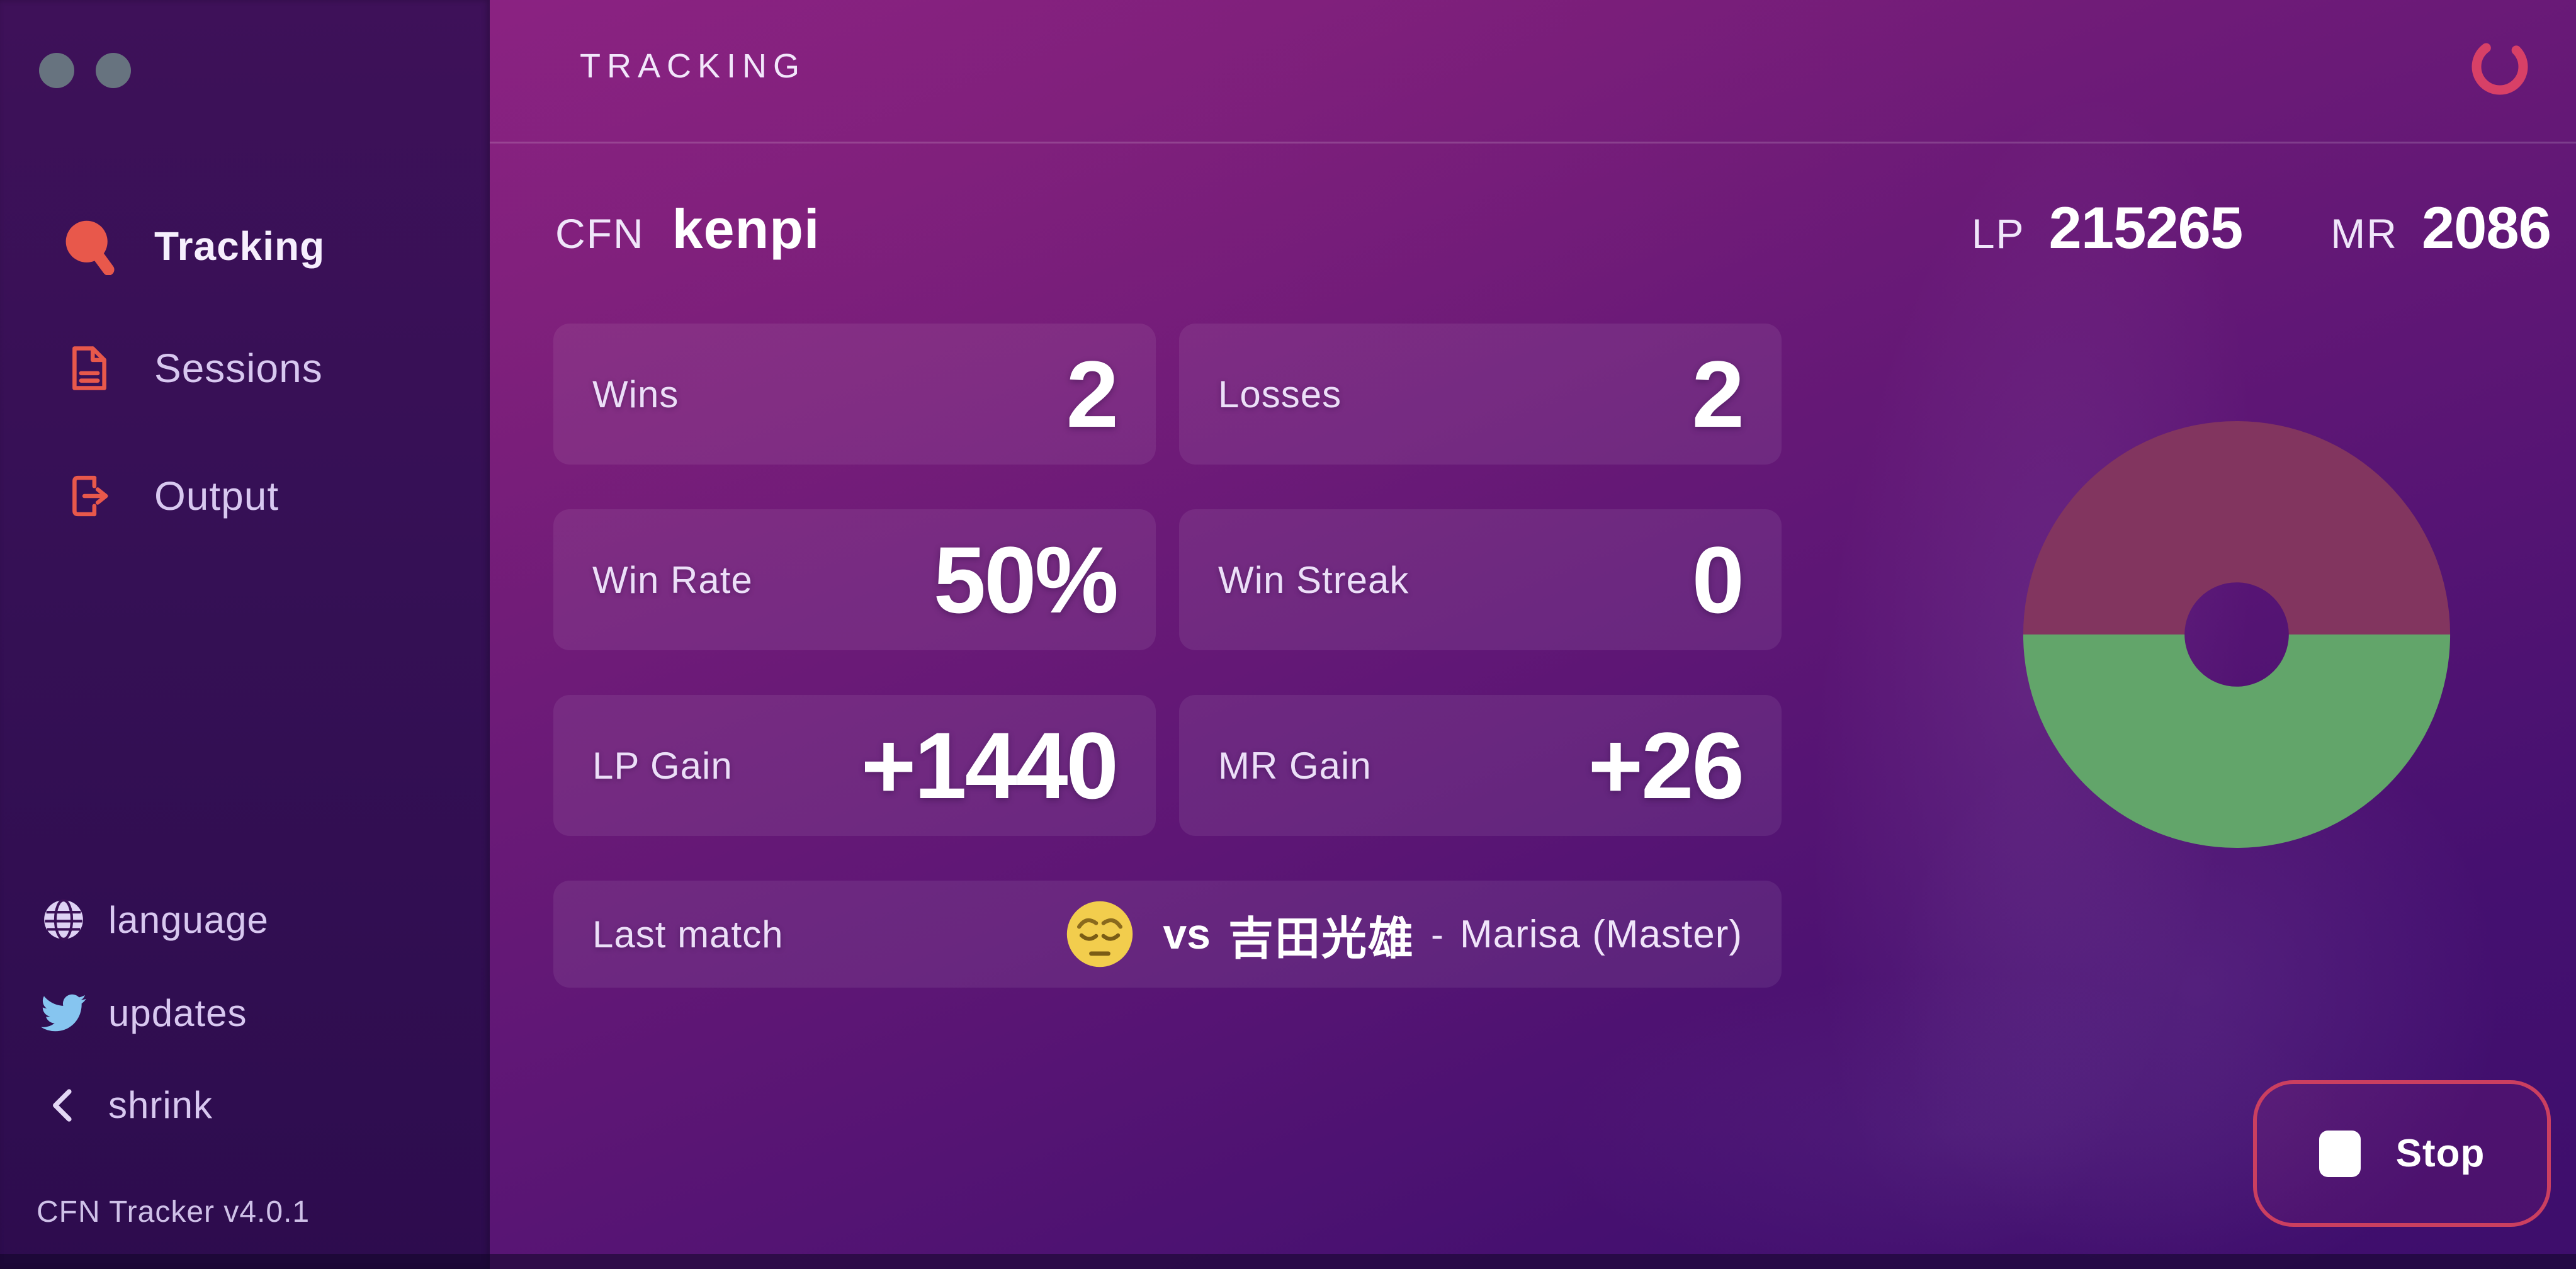  I want to click on sidebar-item-shrink: shrink, so click(245, 1104).